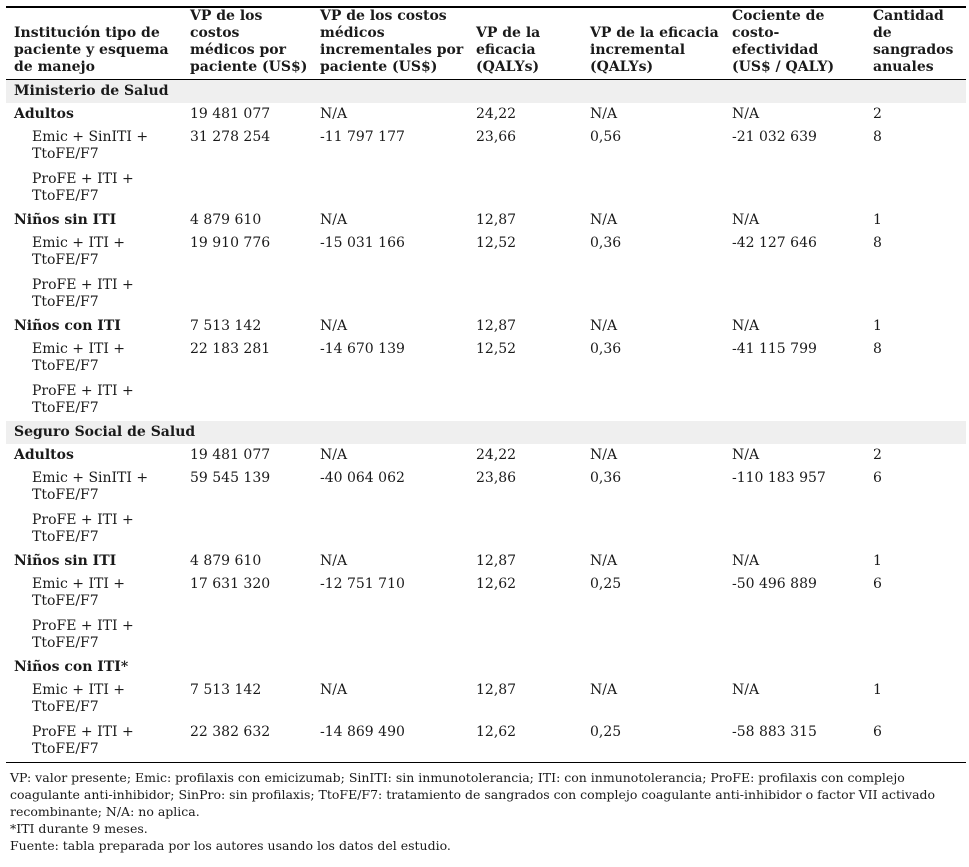  Describe the element at coordinates (230, 732) in the screenshot. I see `table-cell: 22 382 632` at that location.